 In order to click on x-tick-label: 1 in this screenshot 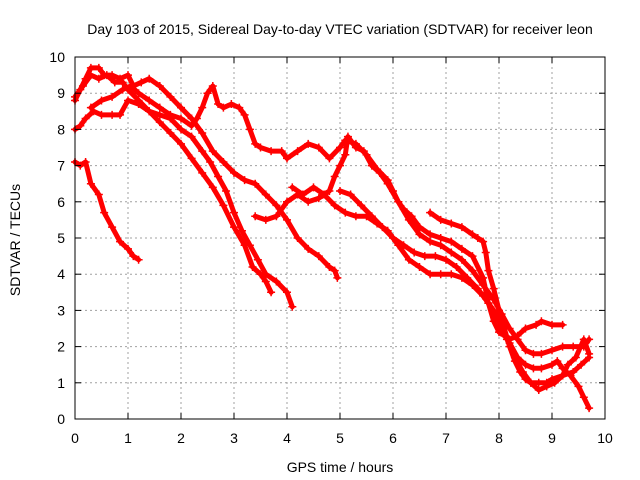, I will do `click(128, 438)`.